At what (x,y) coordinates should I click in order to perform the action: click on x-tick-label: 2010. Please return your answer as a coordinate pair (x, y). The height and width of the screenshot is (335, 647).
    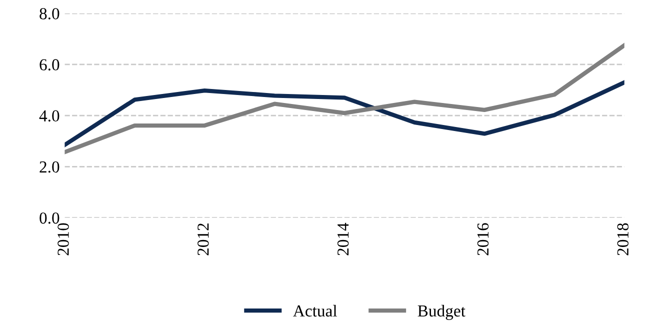
    Looking at the image, I should click on (63, 239).